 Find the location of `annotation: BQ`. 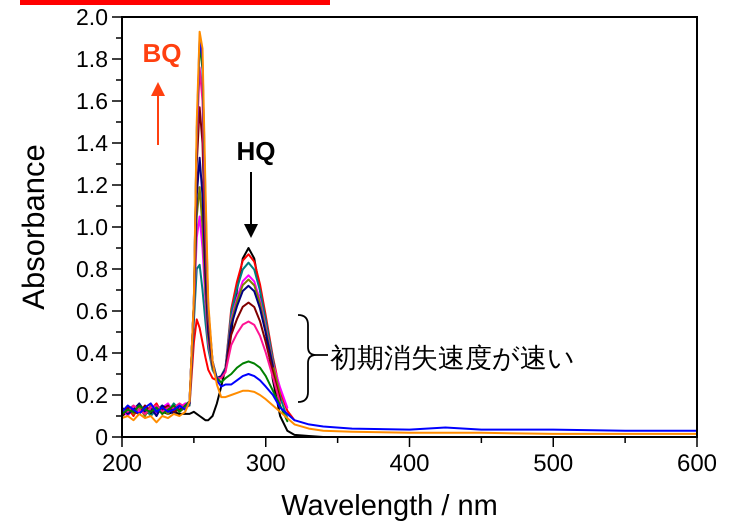

annotation: BQ is located at coordinates (162, 53).